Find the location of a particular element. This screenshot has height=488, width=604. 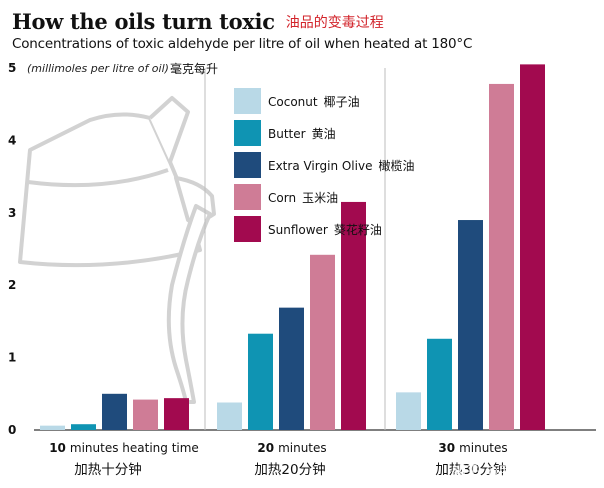

y-tick-label: 4 is located at coordinates (12, 140).